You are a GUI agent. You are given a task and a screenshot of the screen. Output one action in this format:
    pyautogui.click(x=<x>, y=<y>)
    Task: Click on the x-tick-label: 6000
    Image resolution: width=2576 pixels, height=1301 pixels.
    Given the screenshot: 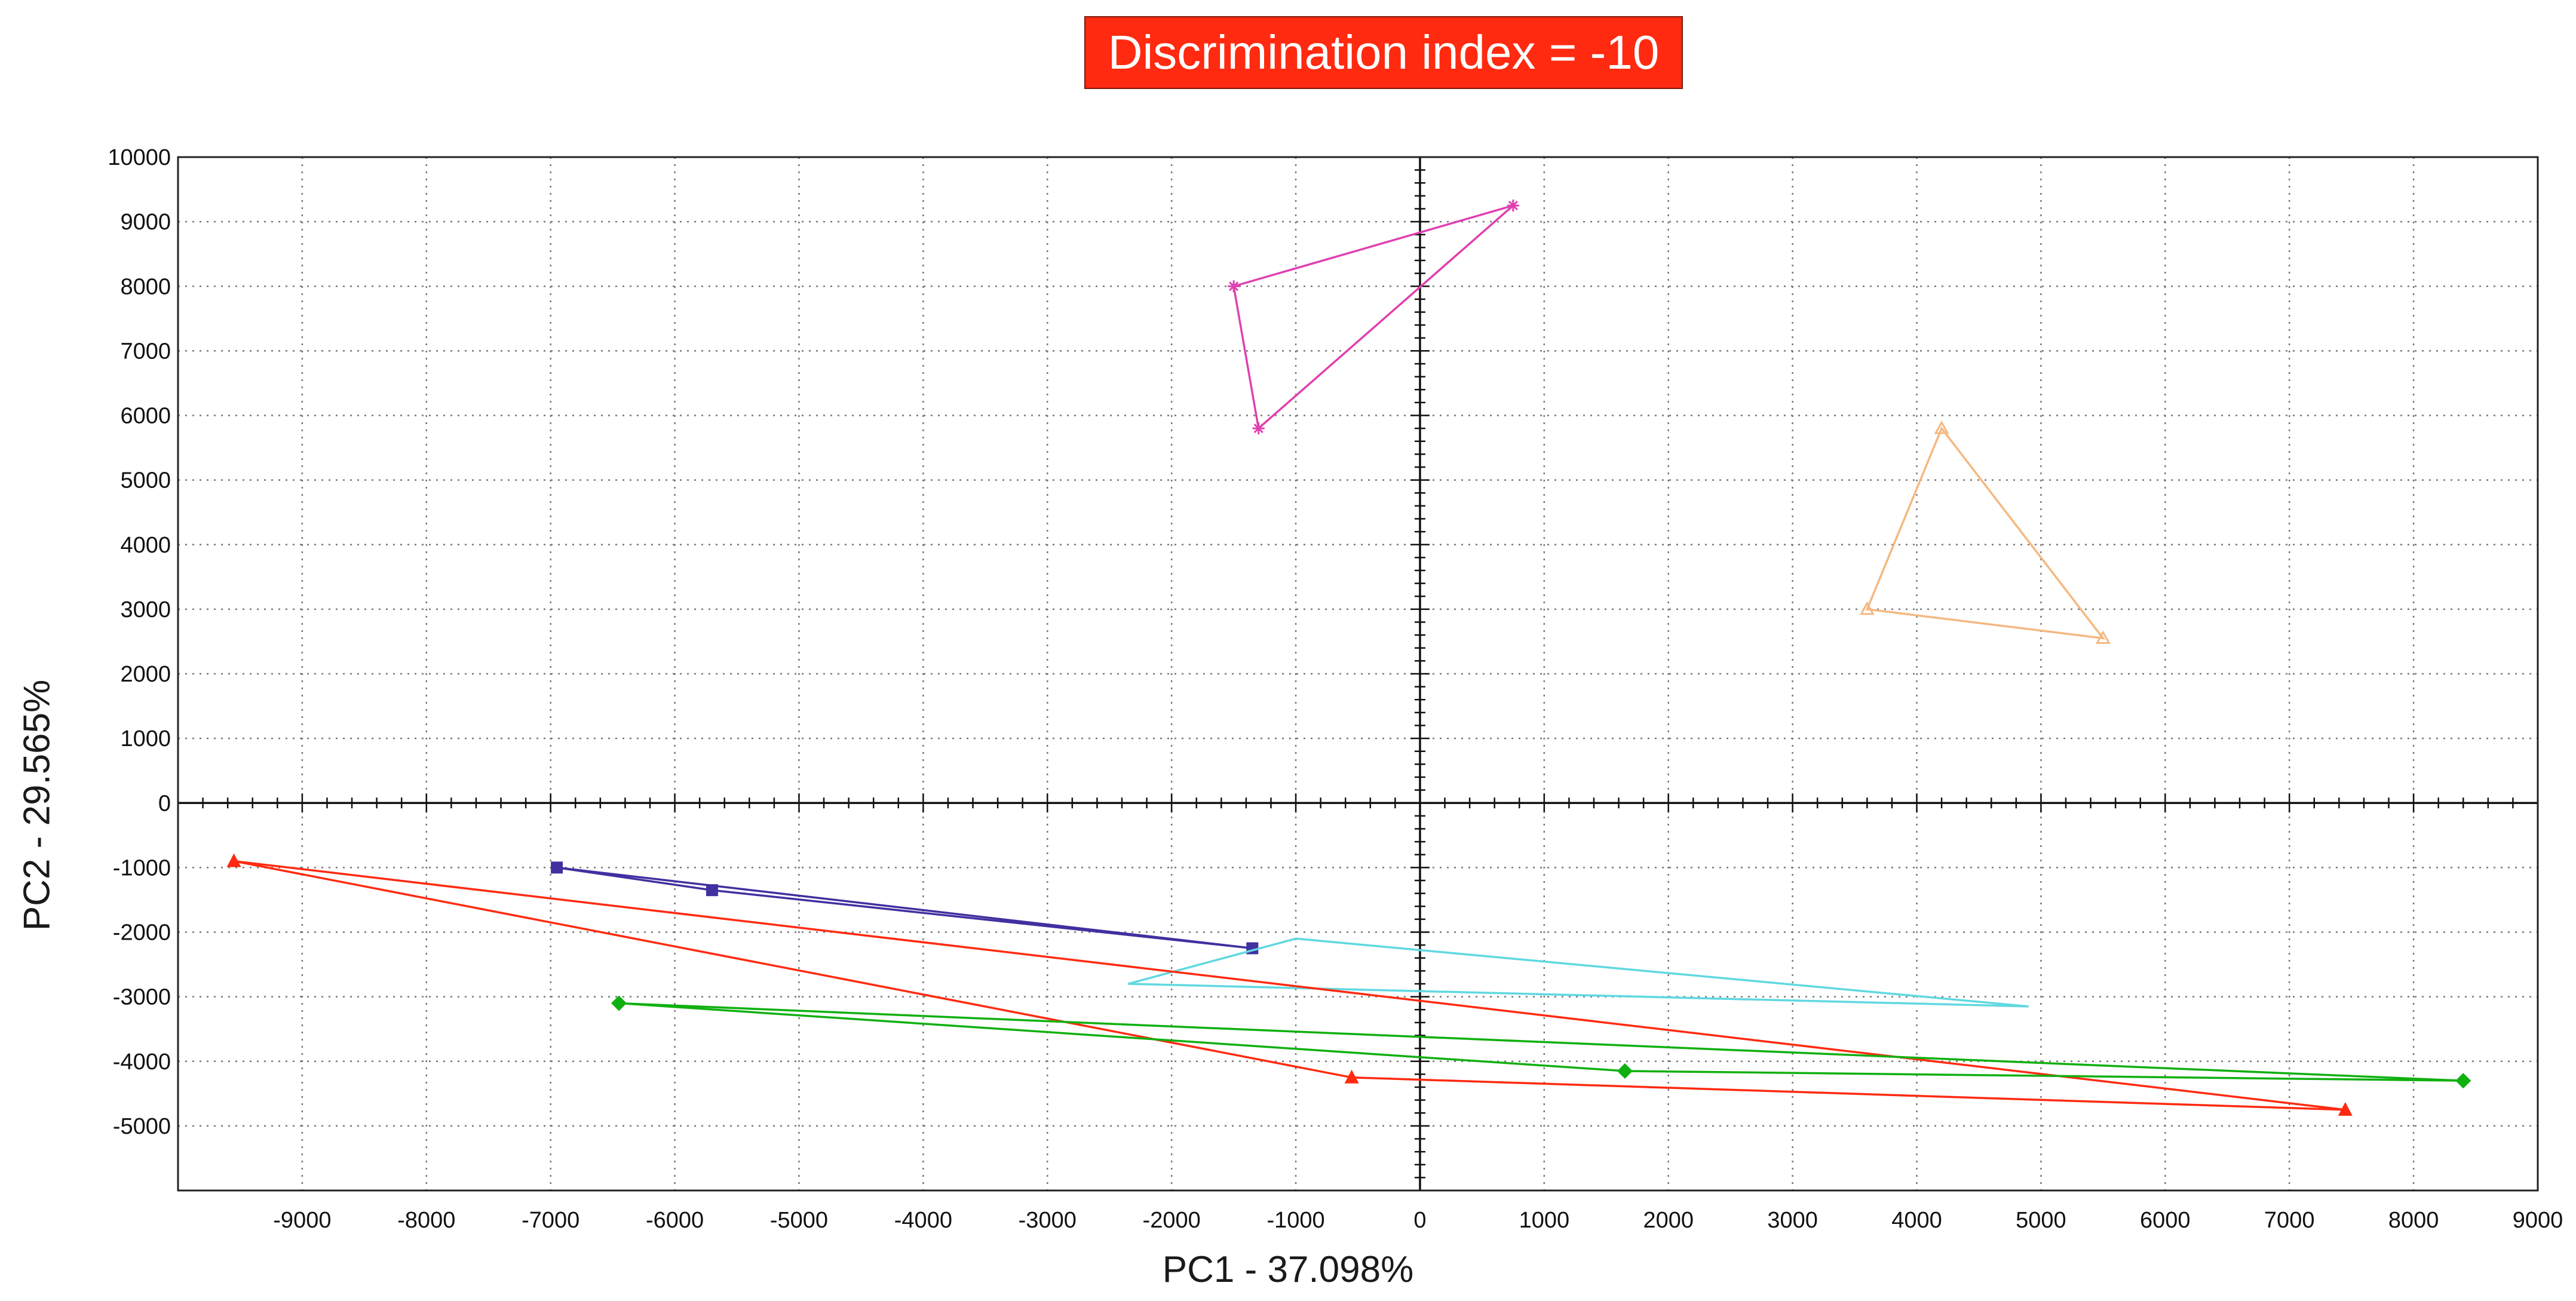 What is the action you would take?
    pyautogui.click(x=2165, y=1220)
    